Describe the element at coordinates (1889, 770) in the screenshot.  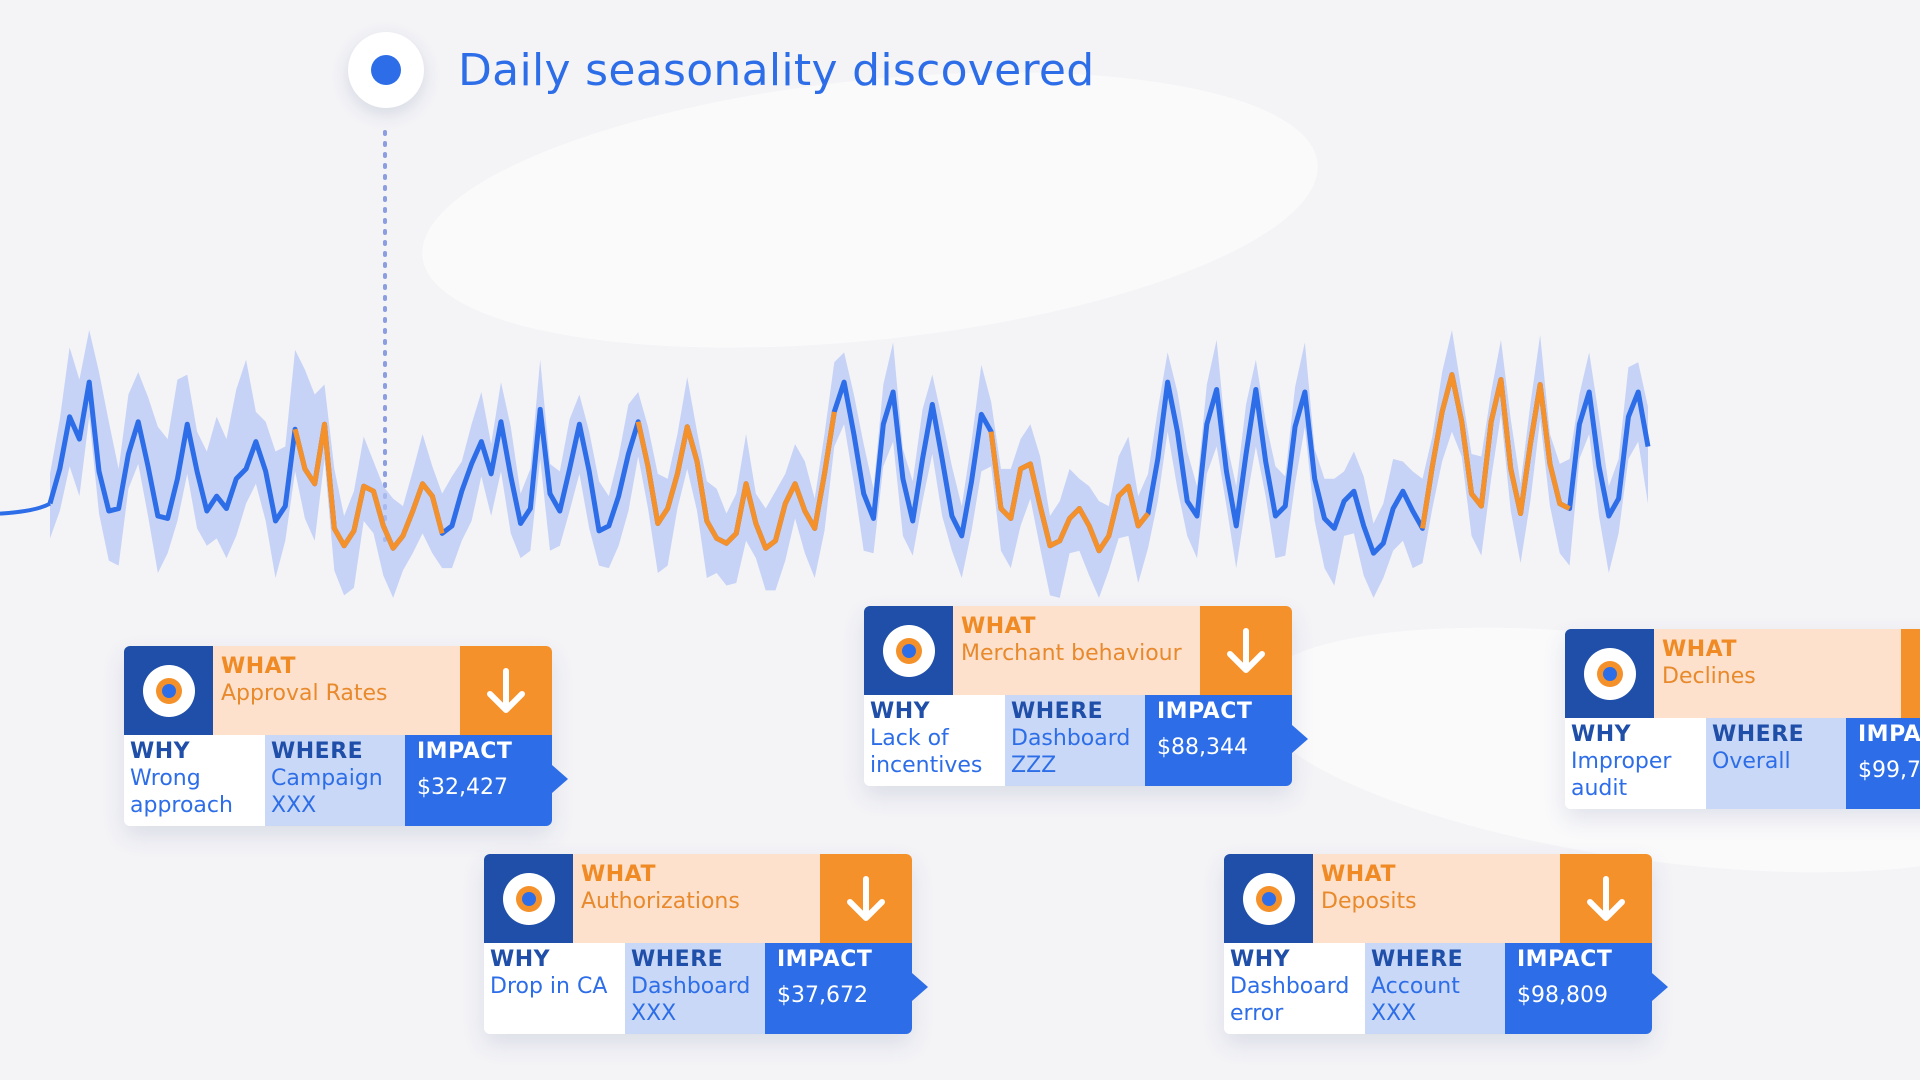
I see `impact-value: $99,7` at that location.